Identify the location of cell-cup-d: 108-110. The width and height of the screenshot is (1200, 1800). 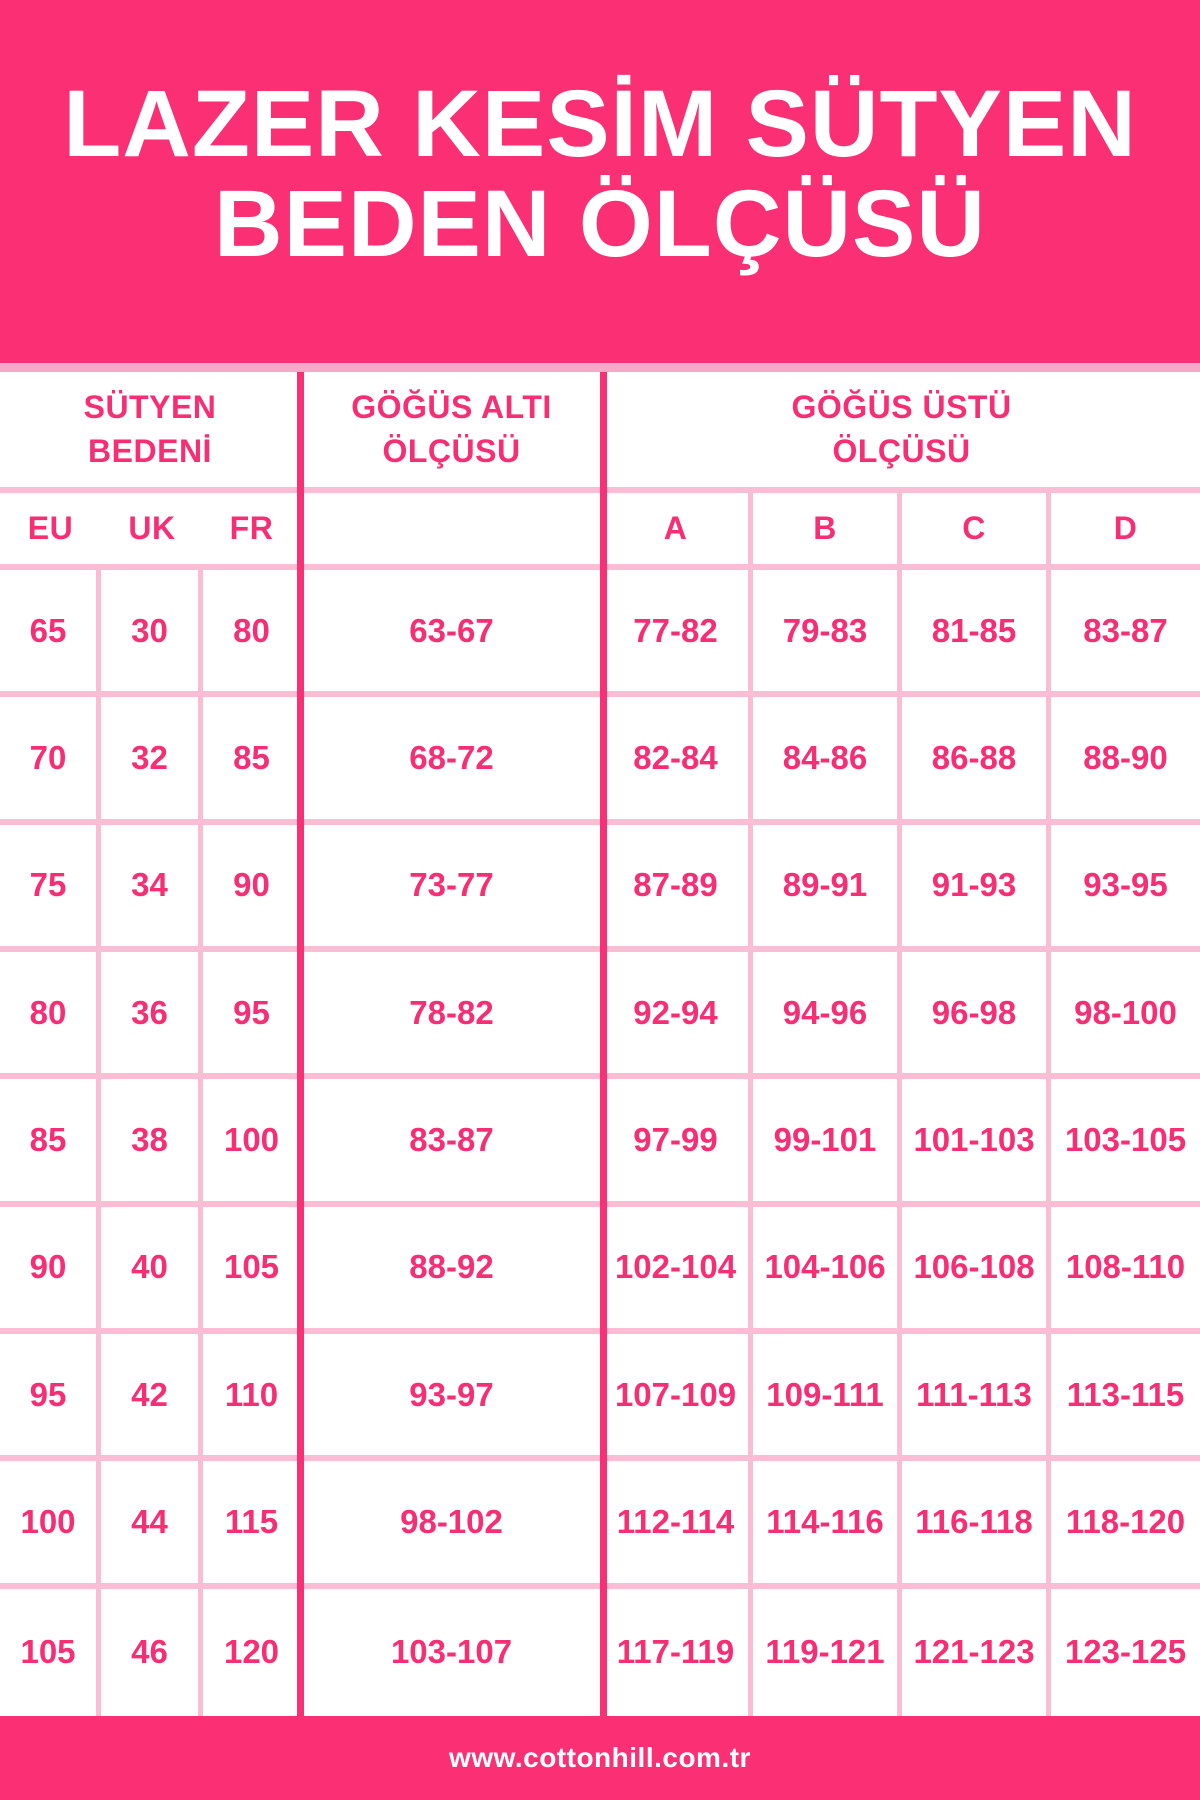
(1125, 1270).